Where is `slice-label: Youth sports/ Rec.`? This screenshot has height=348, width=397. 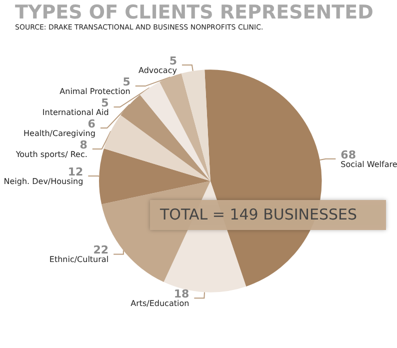 slice-label: Youth sports/ Rec. is located at coordinates (51, 155).